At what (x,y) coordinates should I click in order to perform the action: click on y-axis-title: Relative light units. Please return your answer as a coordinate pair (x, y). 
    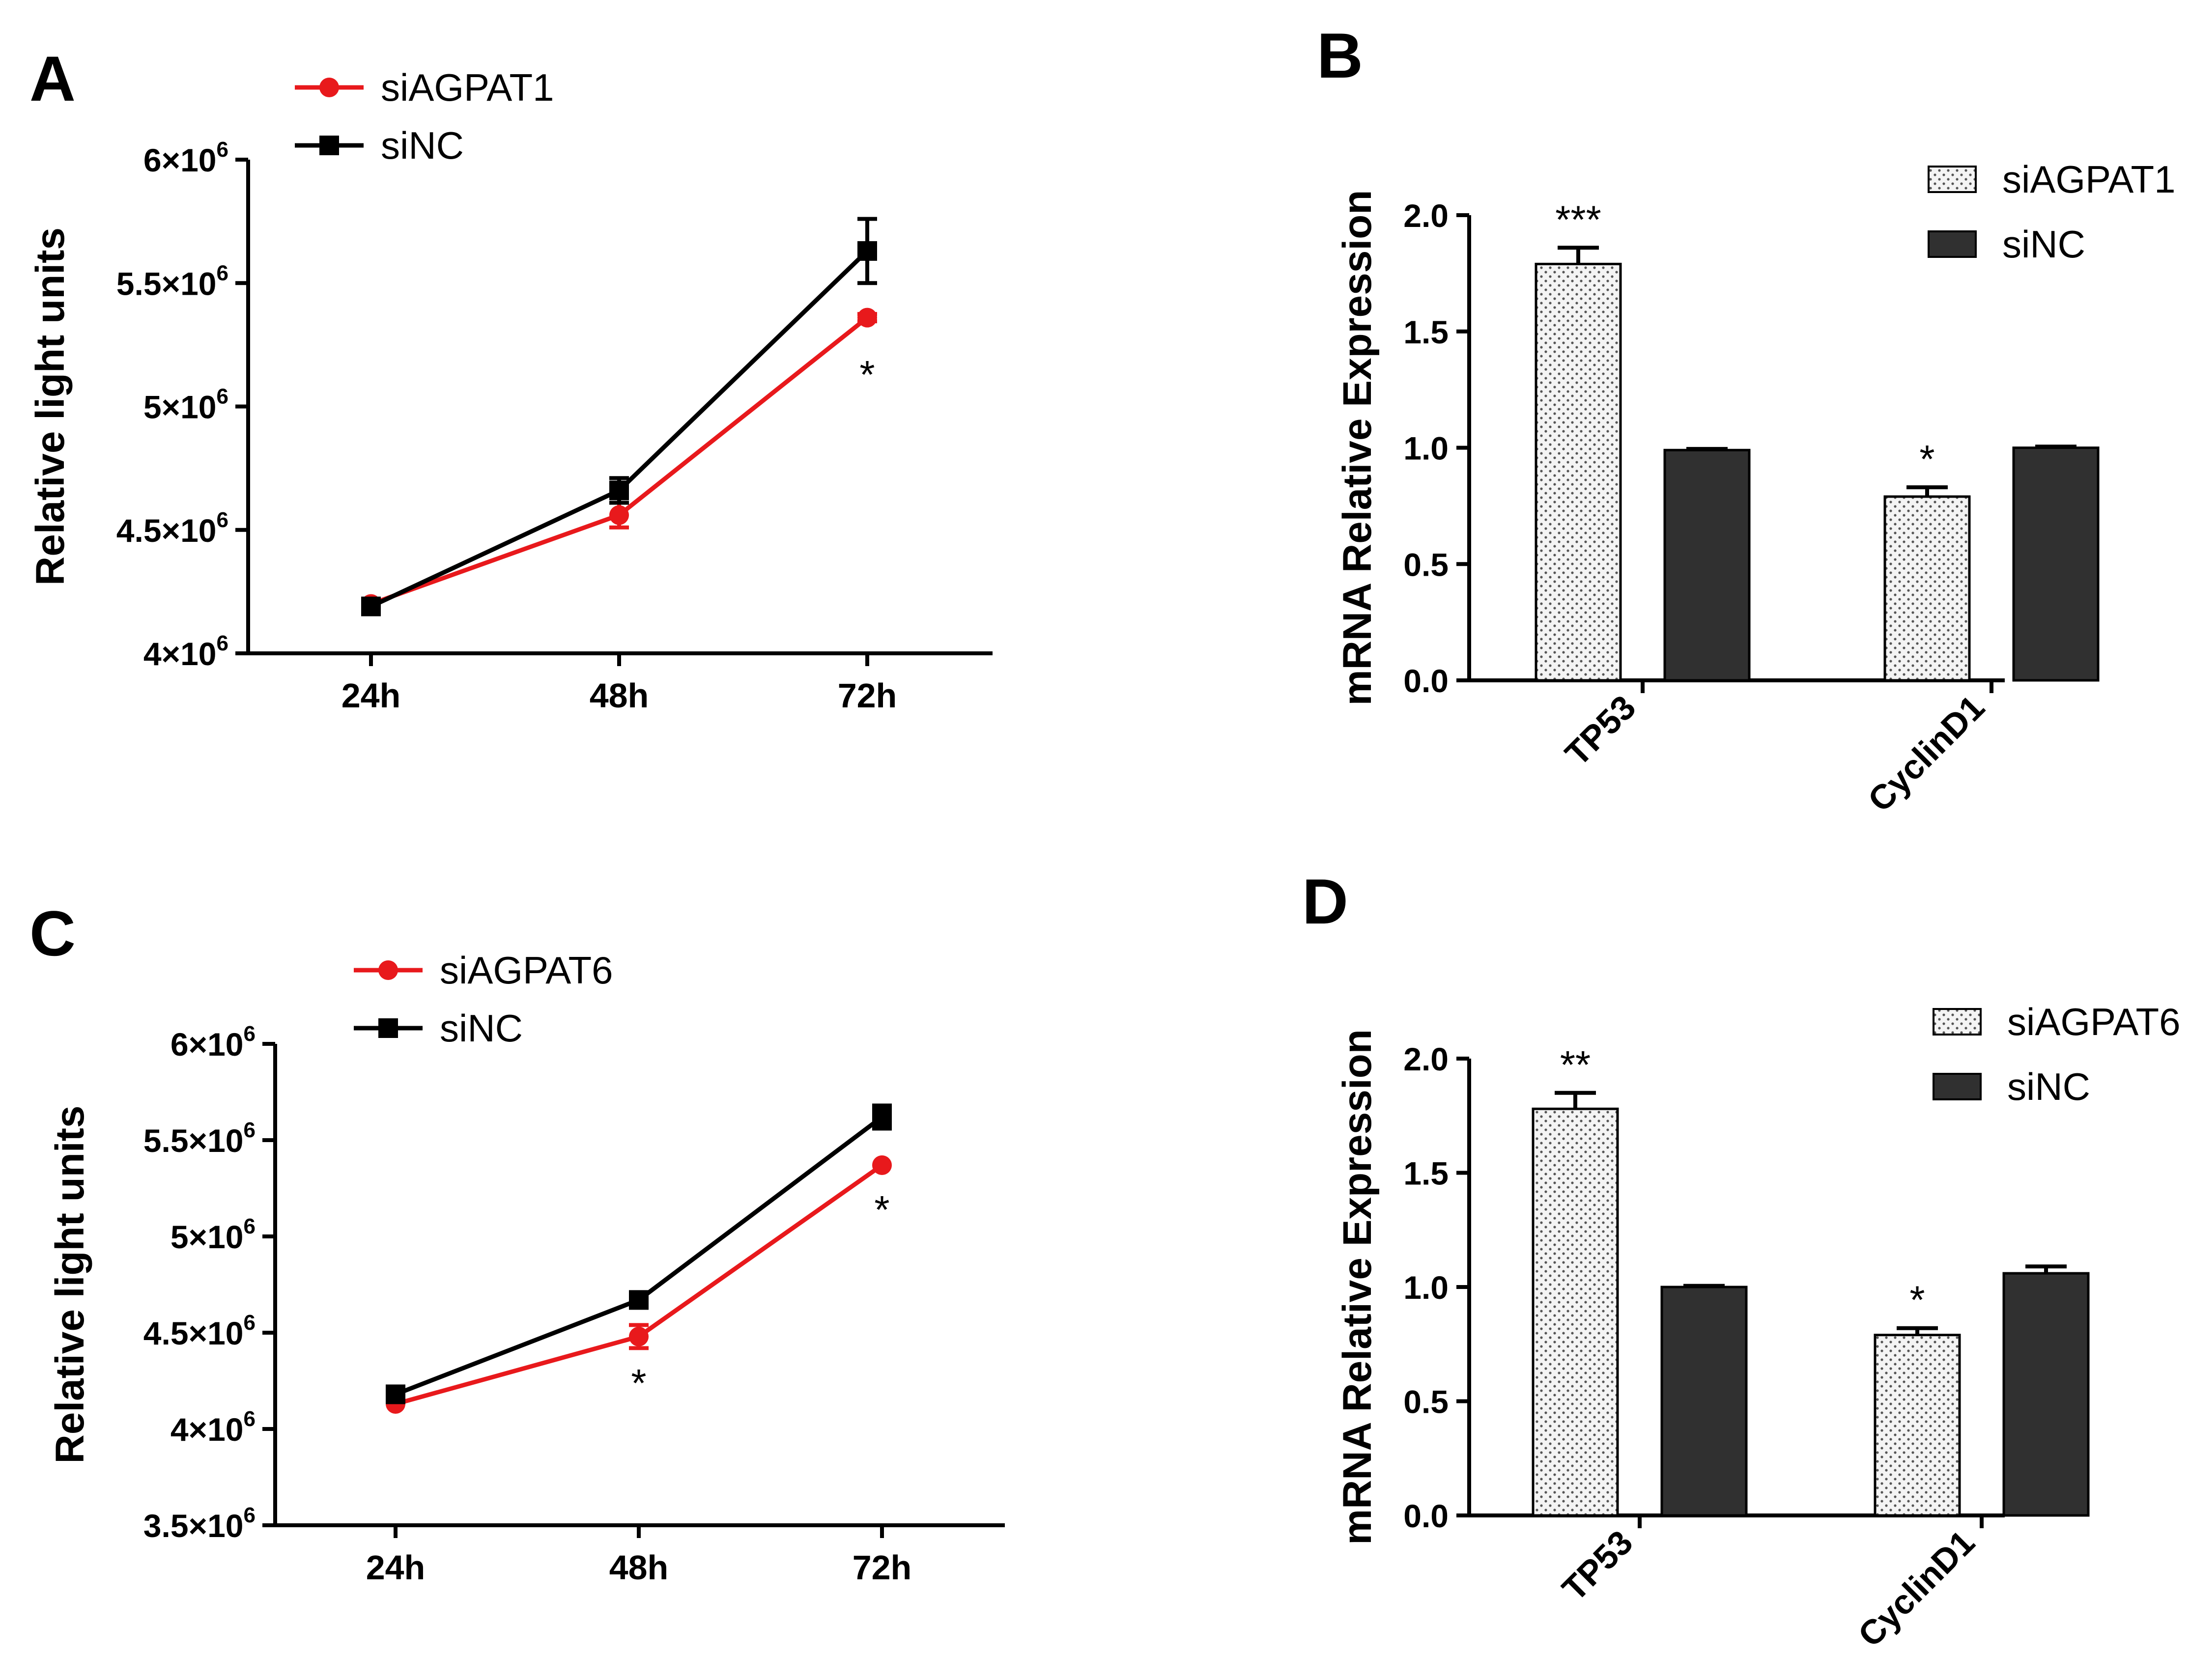
    Looking at the image, I should click on (50, 406).